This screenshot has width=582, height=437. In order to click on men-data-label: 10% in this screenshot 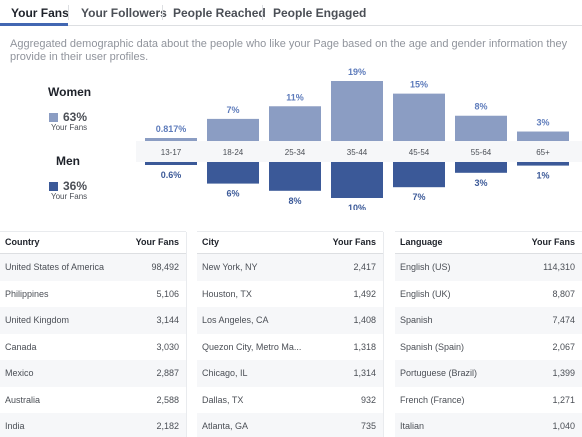, I will do `click(357, 206)`.